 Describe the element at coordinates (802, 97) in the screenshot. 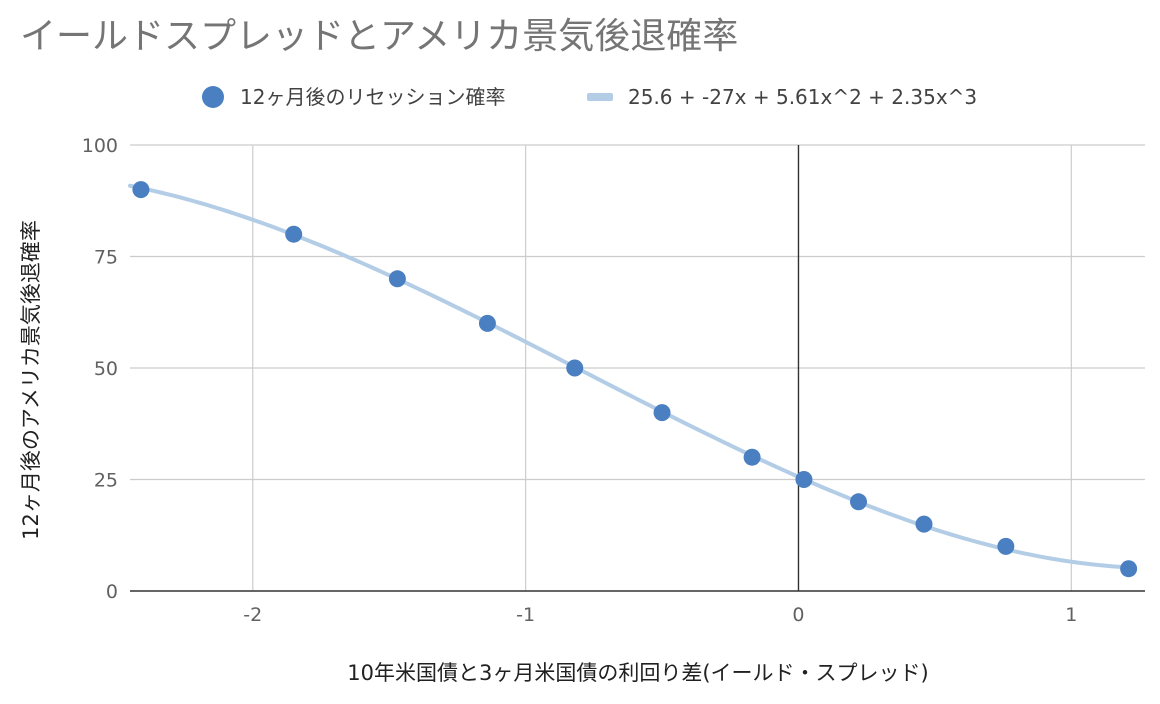

I see `legend-label-trendline: 25.6 + -27x + 5.61x^2 + 2.35x^3` at that location.